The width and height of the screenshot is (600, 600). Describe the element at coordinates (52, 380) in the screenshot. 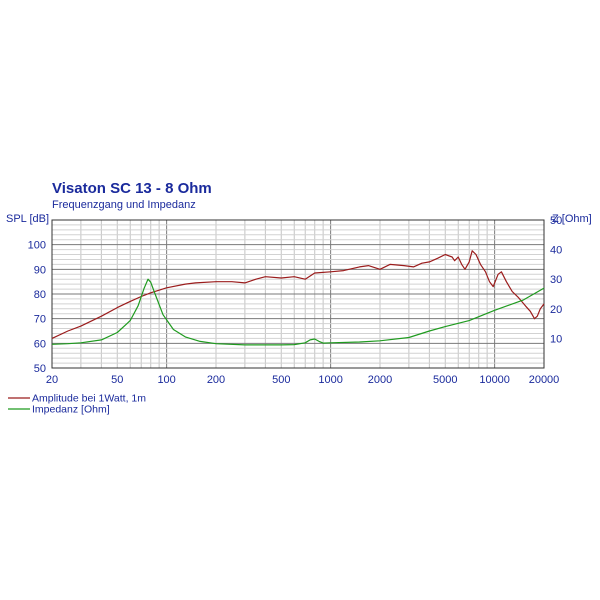

I see `x-tick-label: 20` at that location.